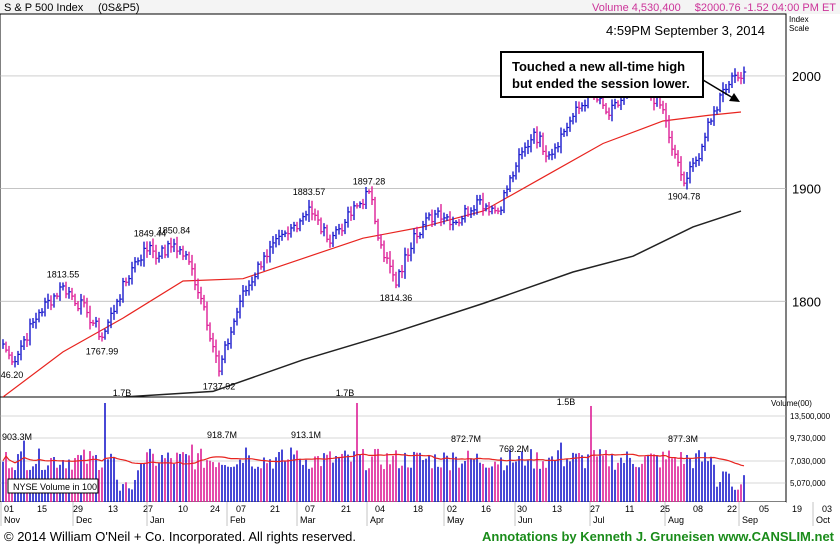 The height and width of the screenshot is (550, 840). What do you see at coordinates (636, 8) in the screenshot?
I see `volume-info: Volume 4,530,400` at bounding box center [636, 8].